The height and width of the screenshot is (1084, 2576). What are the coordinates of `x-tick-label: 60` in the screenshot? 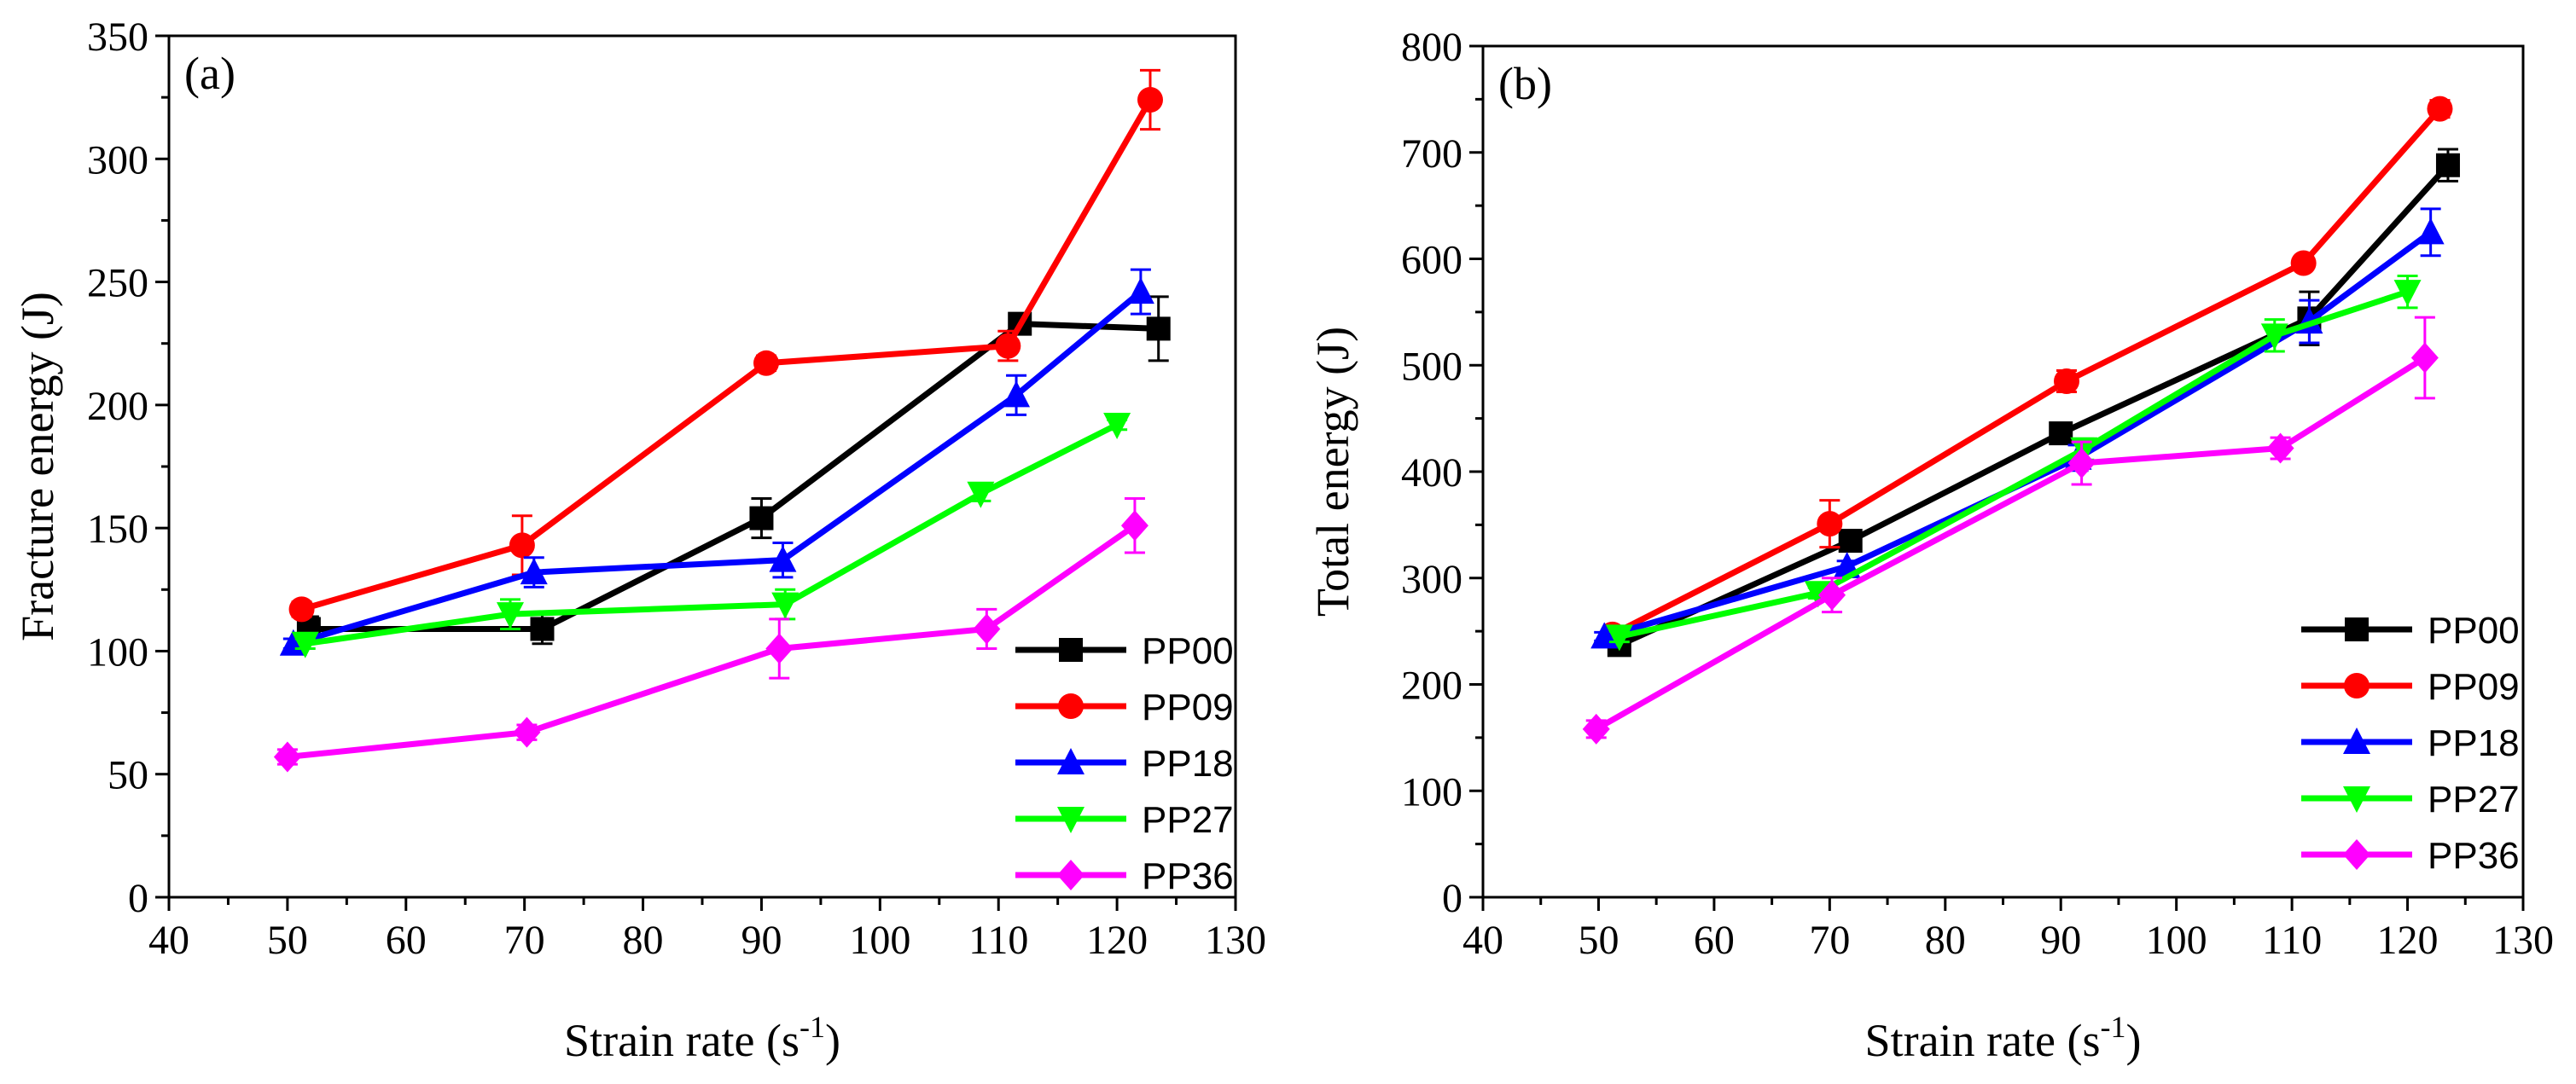 It's located at (406, 940).